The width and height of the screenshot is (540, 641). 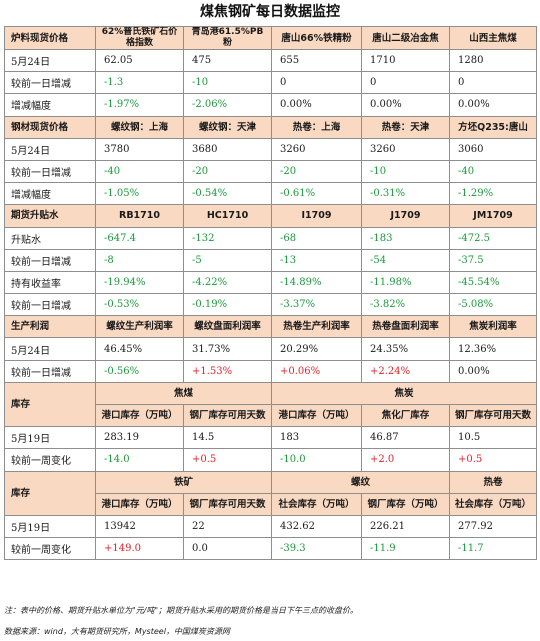 I want to click on table-cell: 3260, so click(x=405, y=149).